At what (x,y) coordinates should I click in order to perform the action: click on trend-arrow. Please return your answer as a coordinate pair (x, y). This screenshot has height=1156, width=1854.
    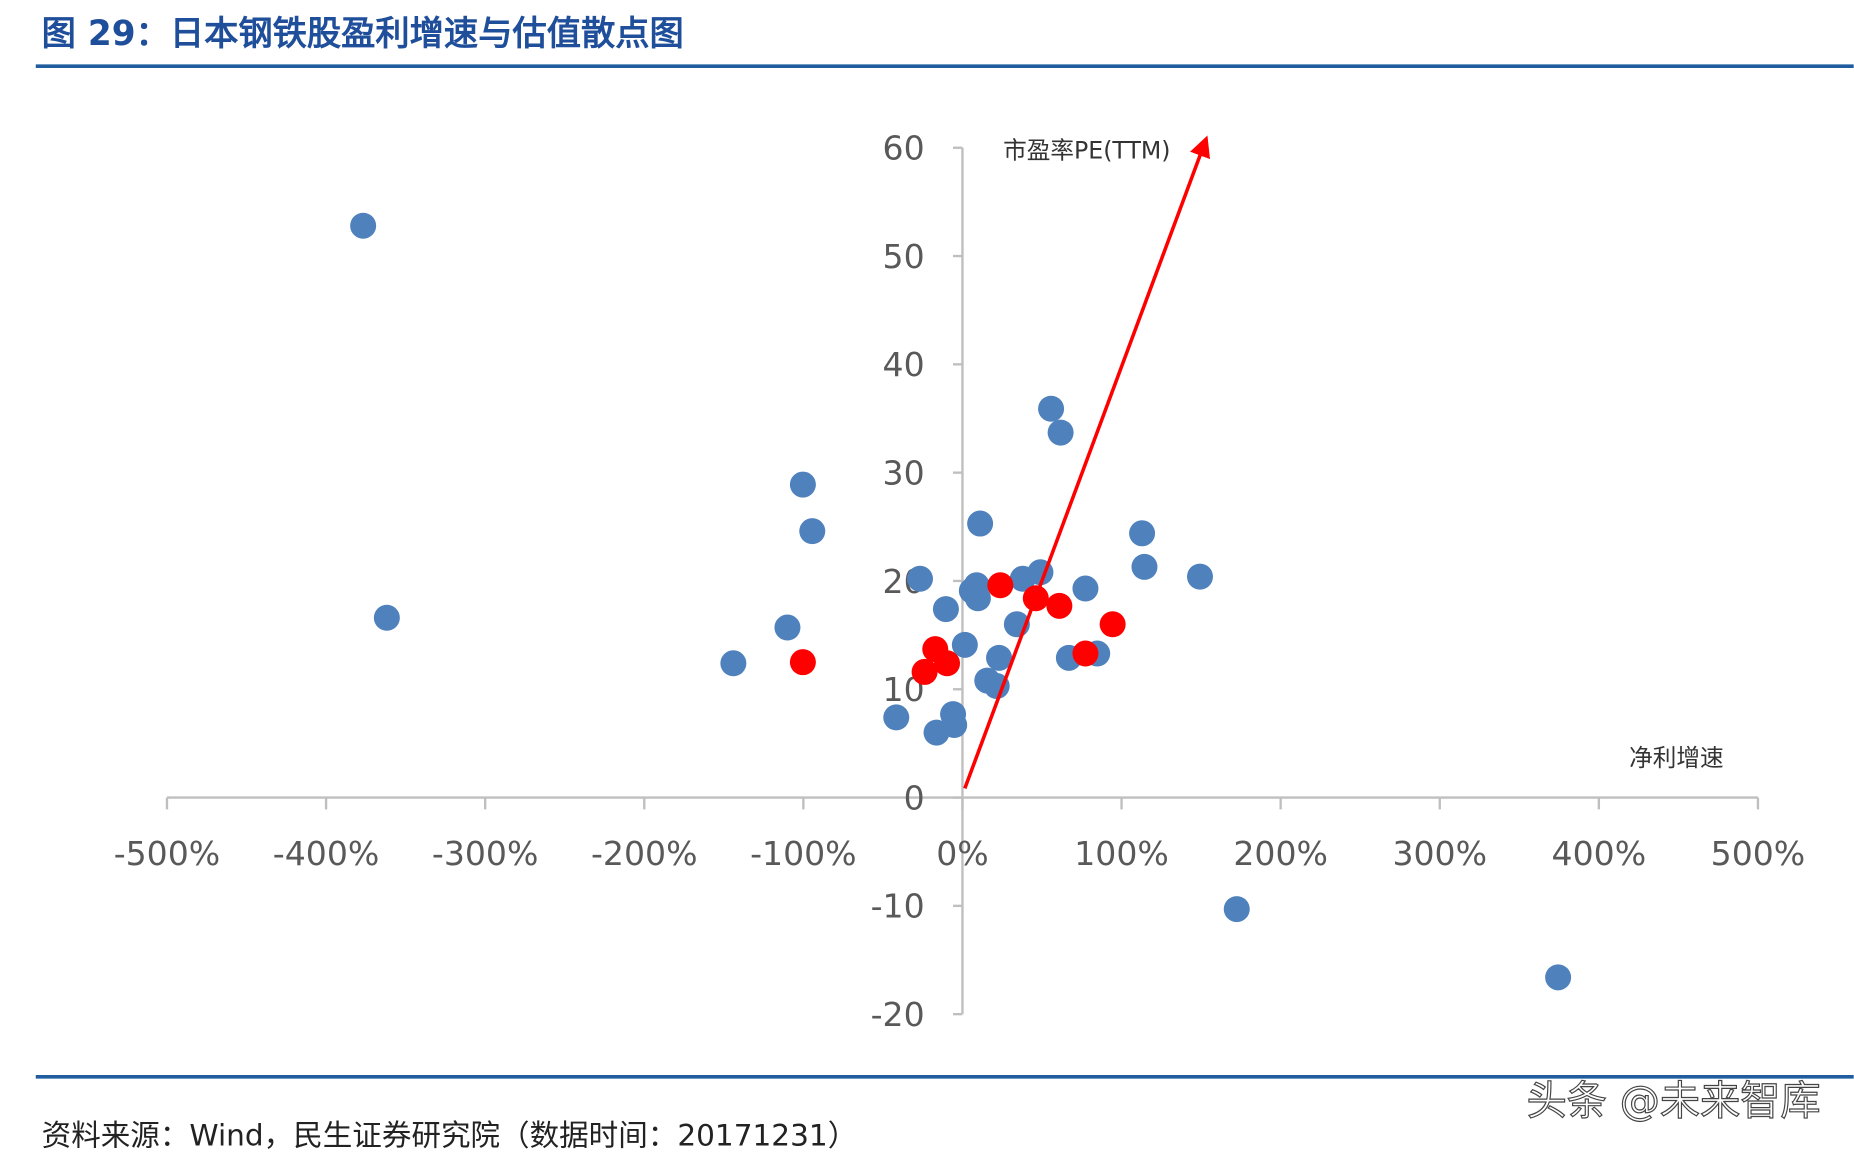
    Looking at the image, I should click on (1086, 462).